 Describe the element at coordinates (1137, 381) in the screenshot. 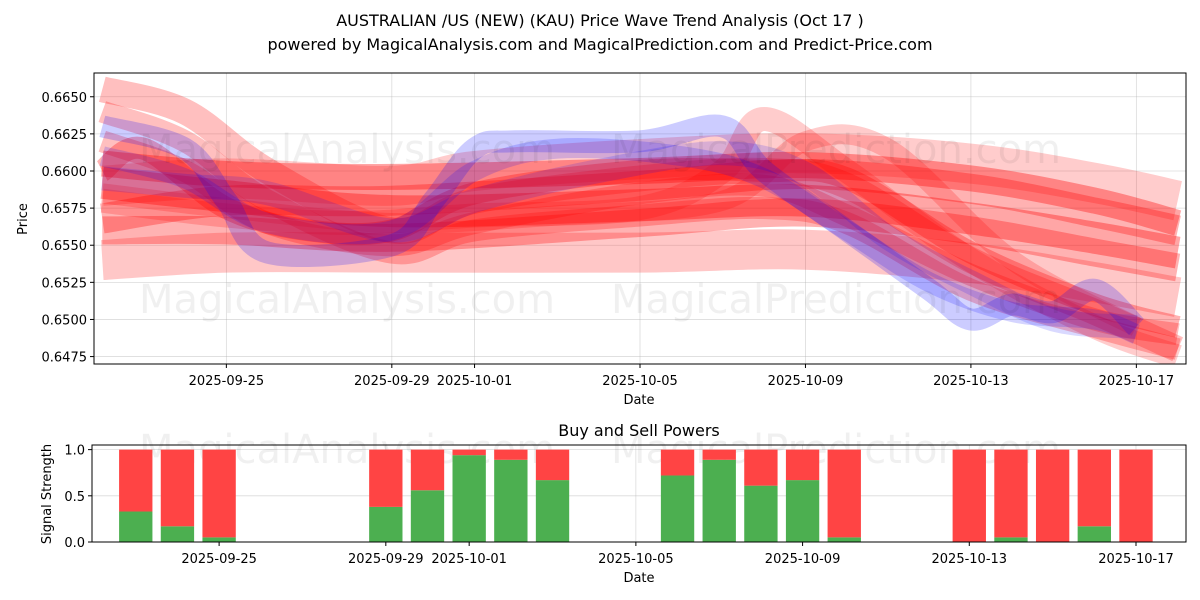

I see `x-tick-label: 2025-10-17` at that location.